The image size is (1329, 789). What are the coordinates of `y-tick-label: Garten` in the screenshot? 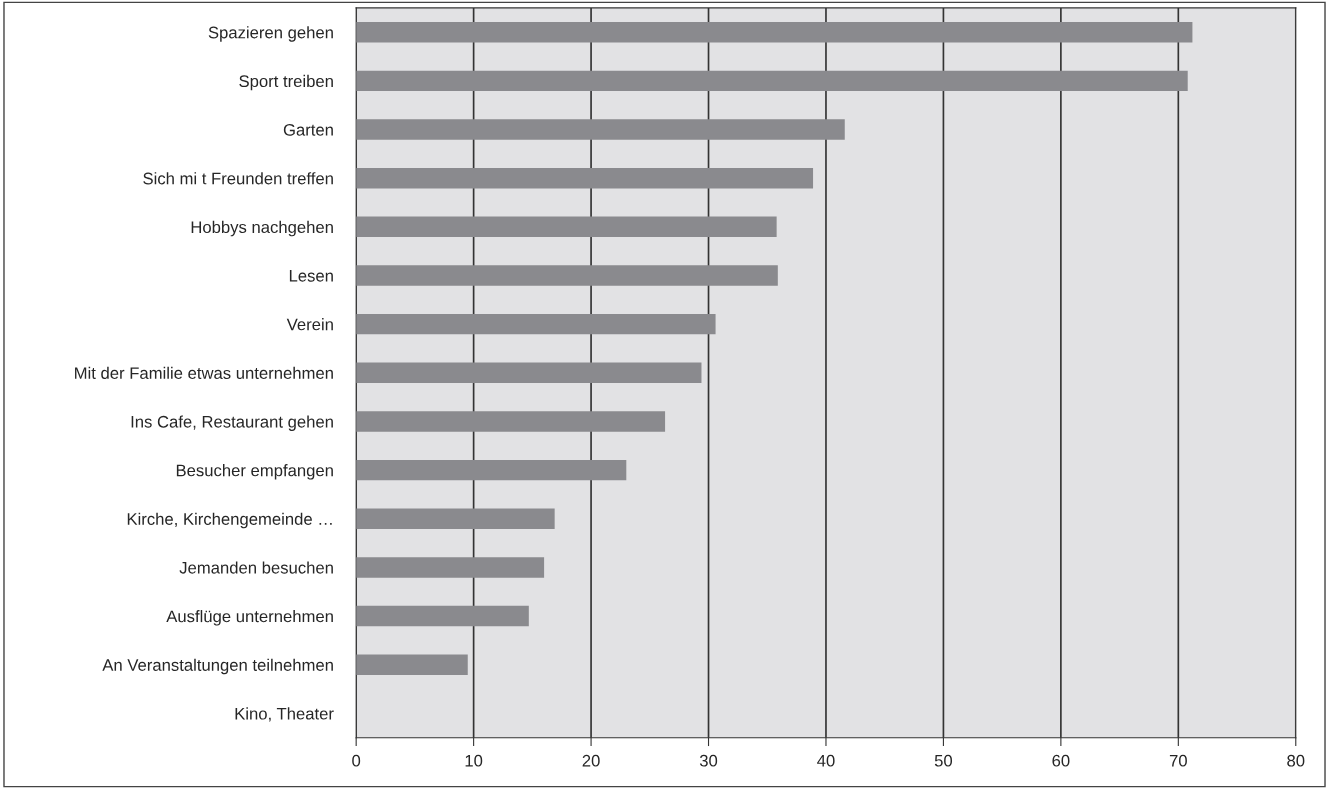 It's located at (308, 129).